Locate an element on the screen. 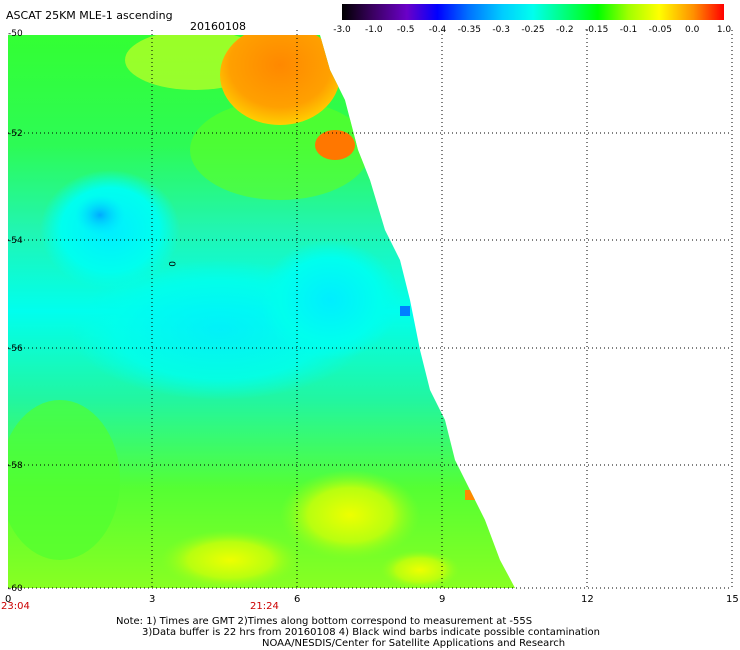  lon-label: 6 is located at coordinates (297, 599).